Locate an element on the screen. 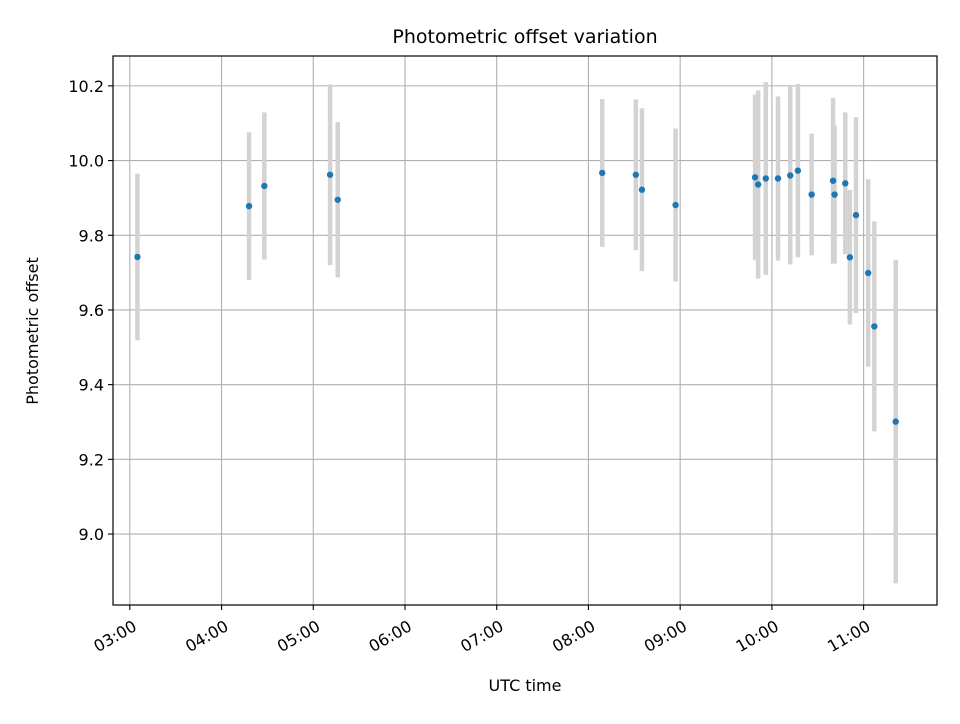 The width and height of the screenshot is (960, 724). y-tick-label: 9.4 is located at coordinates (91, 385).